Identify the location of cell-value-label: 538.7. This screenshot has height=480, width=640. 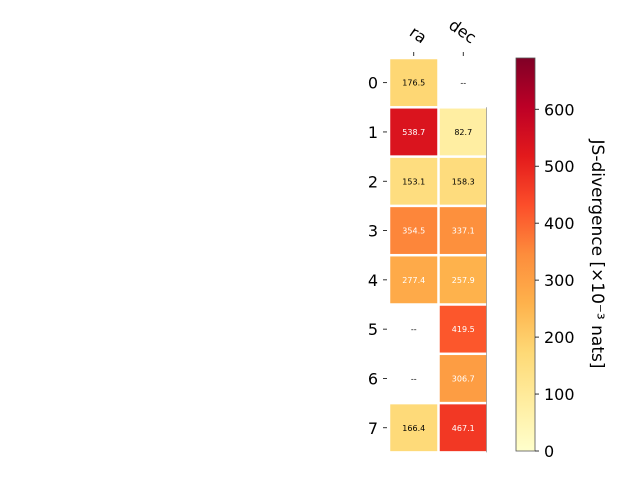
(413, 132).